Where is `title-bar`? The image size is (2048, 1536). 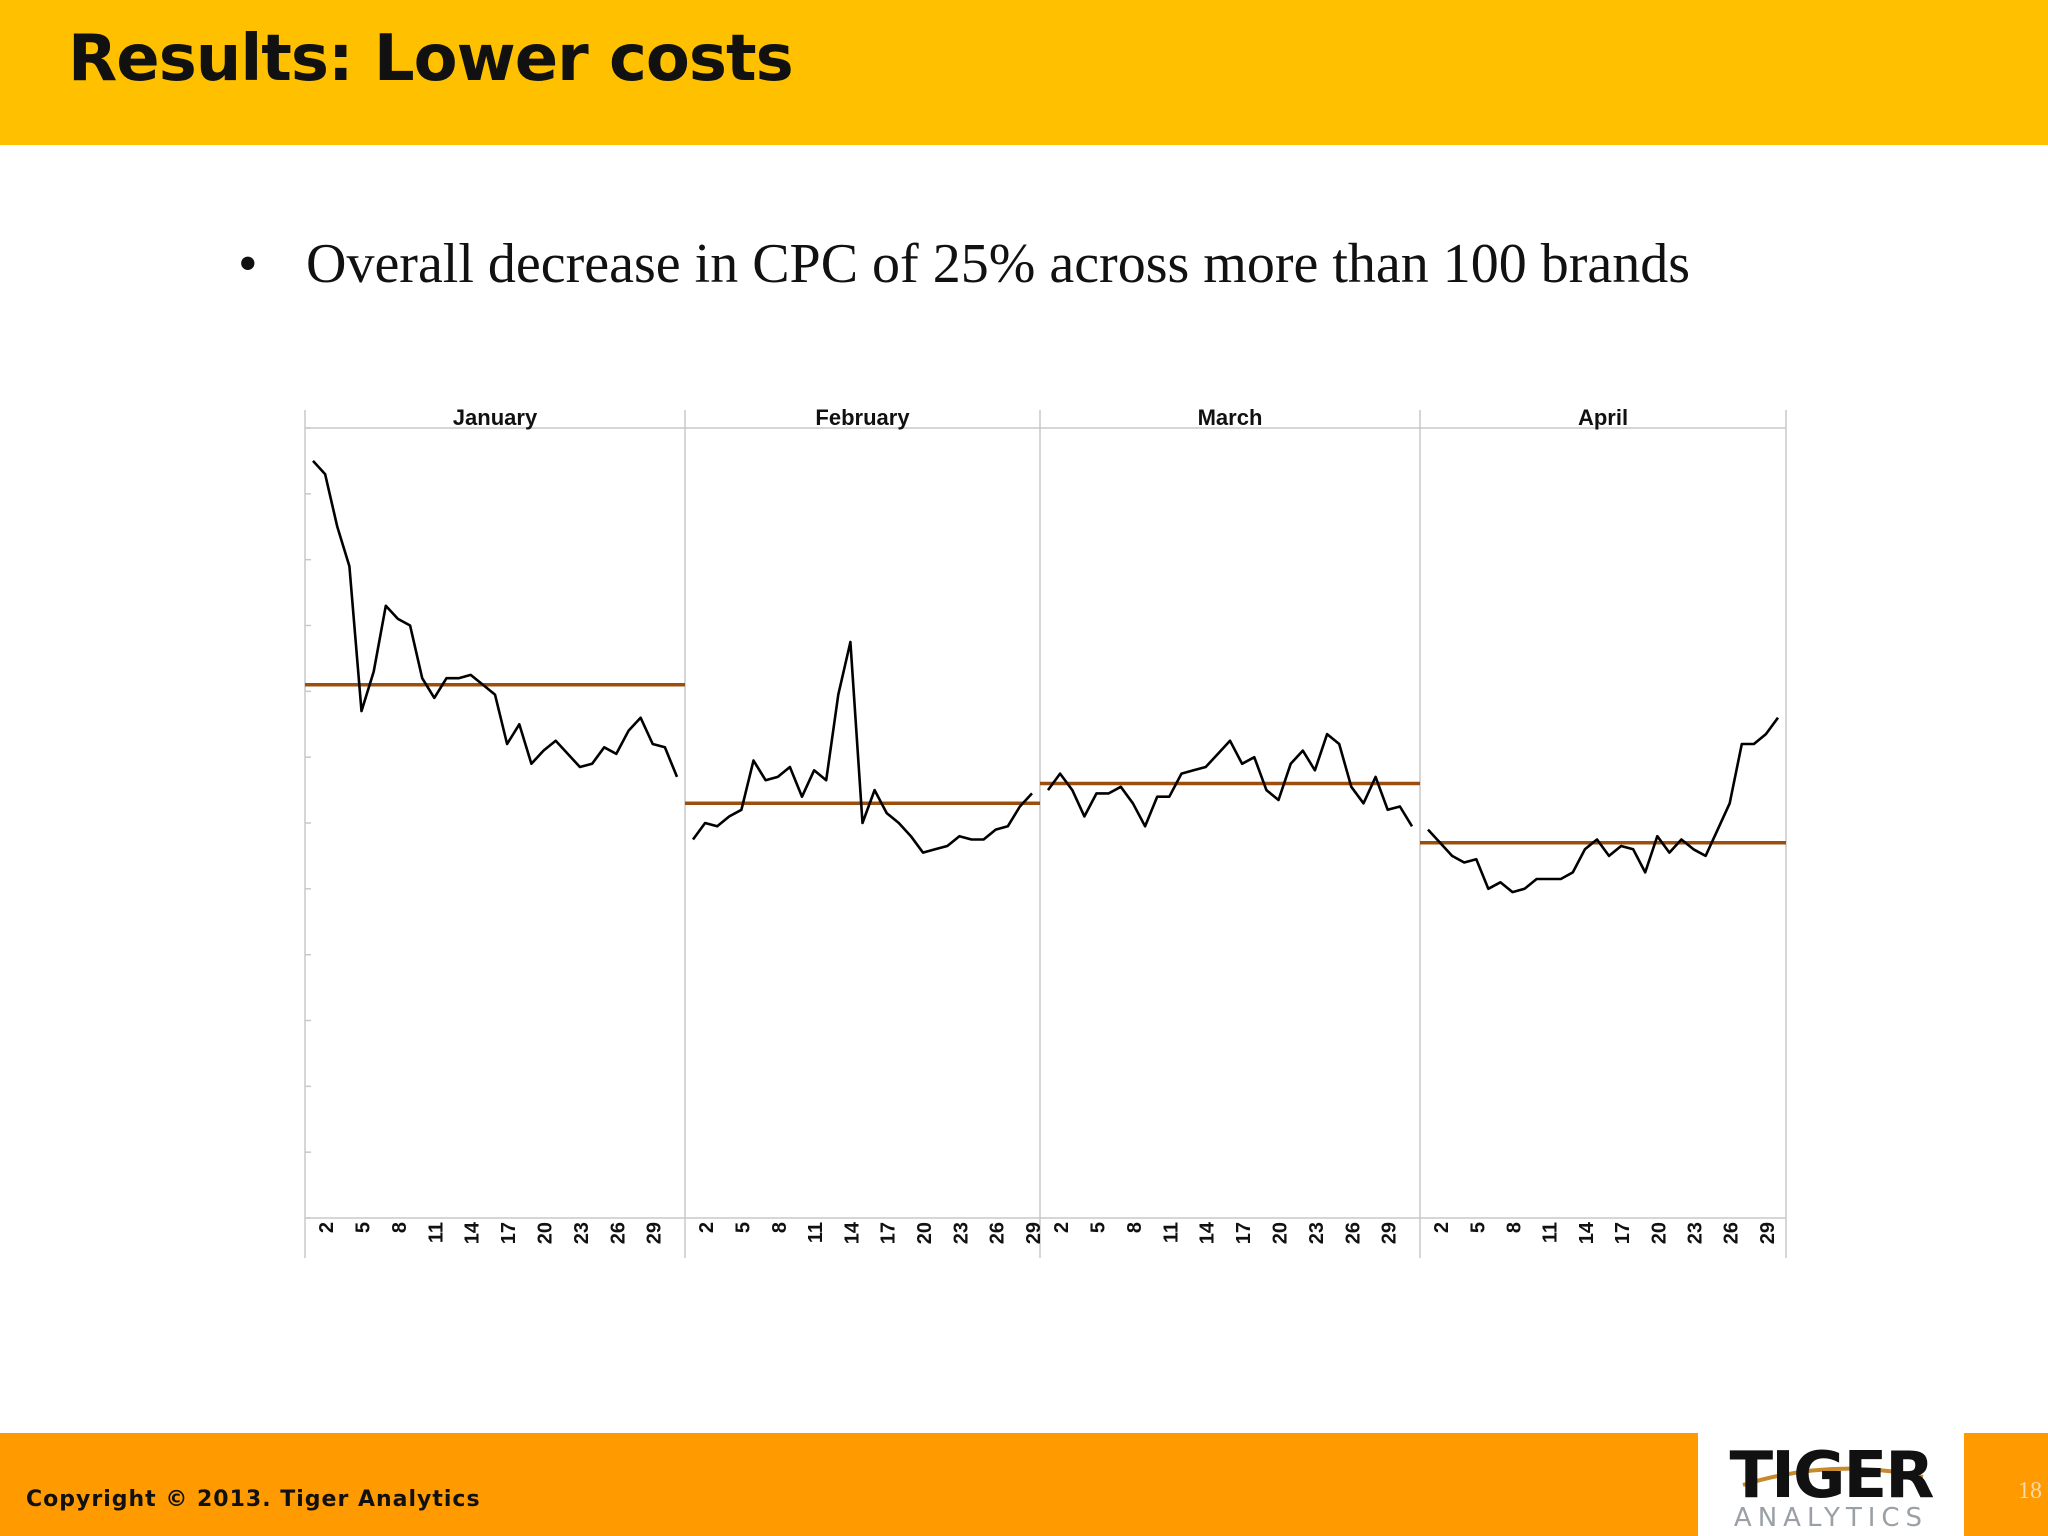 title-bar is located at coordinates (1024, 72).